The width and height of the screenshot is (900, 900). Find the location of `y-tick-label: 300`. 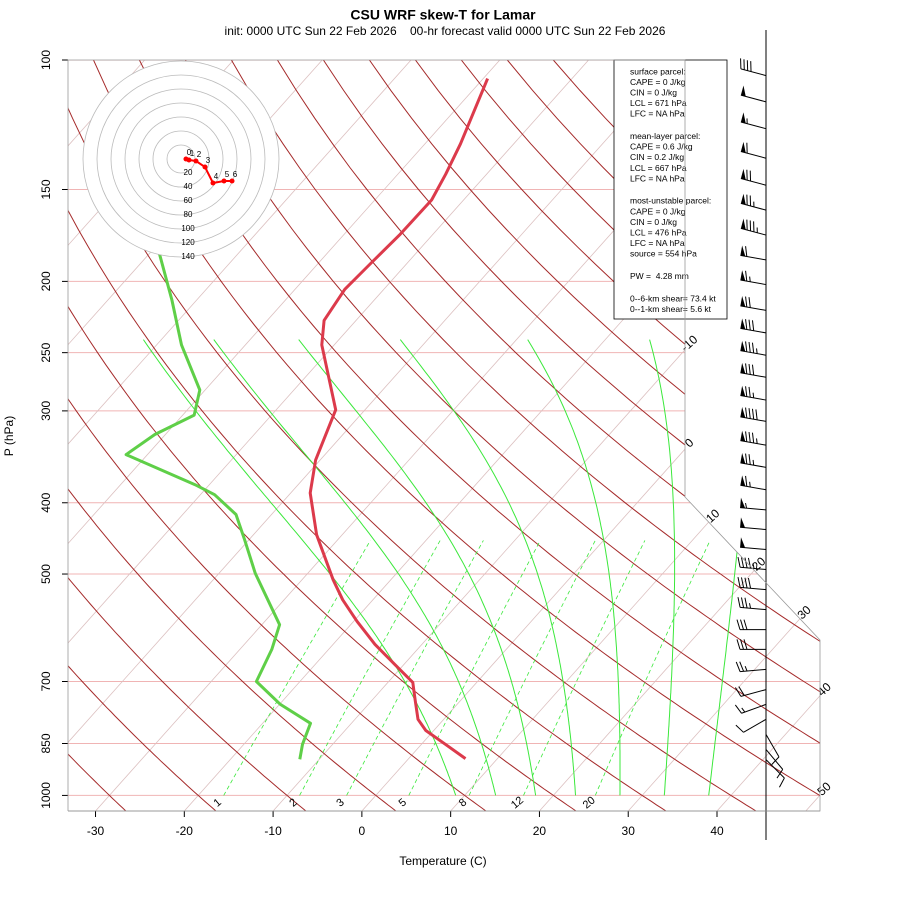

y-tick-label: 300 is located at coordinates (46, 411).